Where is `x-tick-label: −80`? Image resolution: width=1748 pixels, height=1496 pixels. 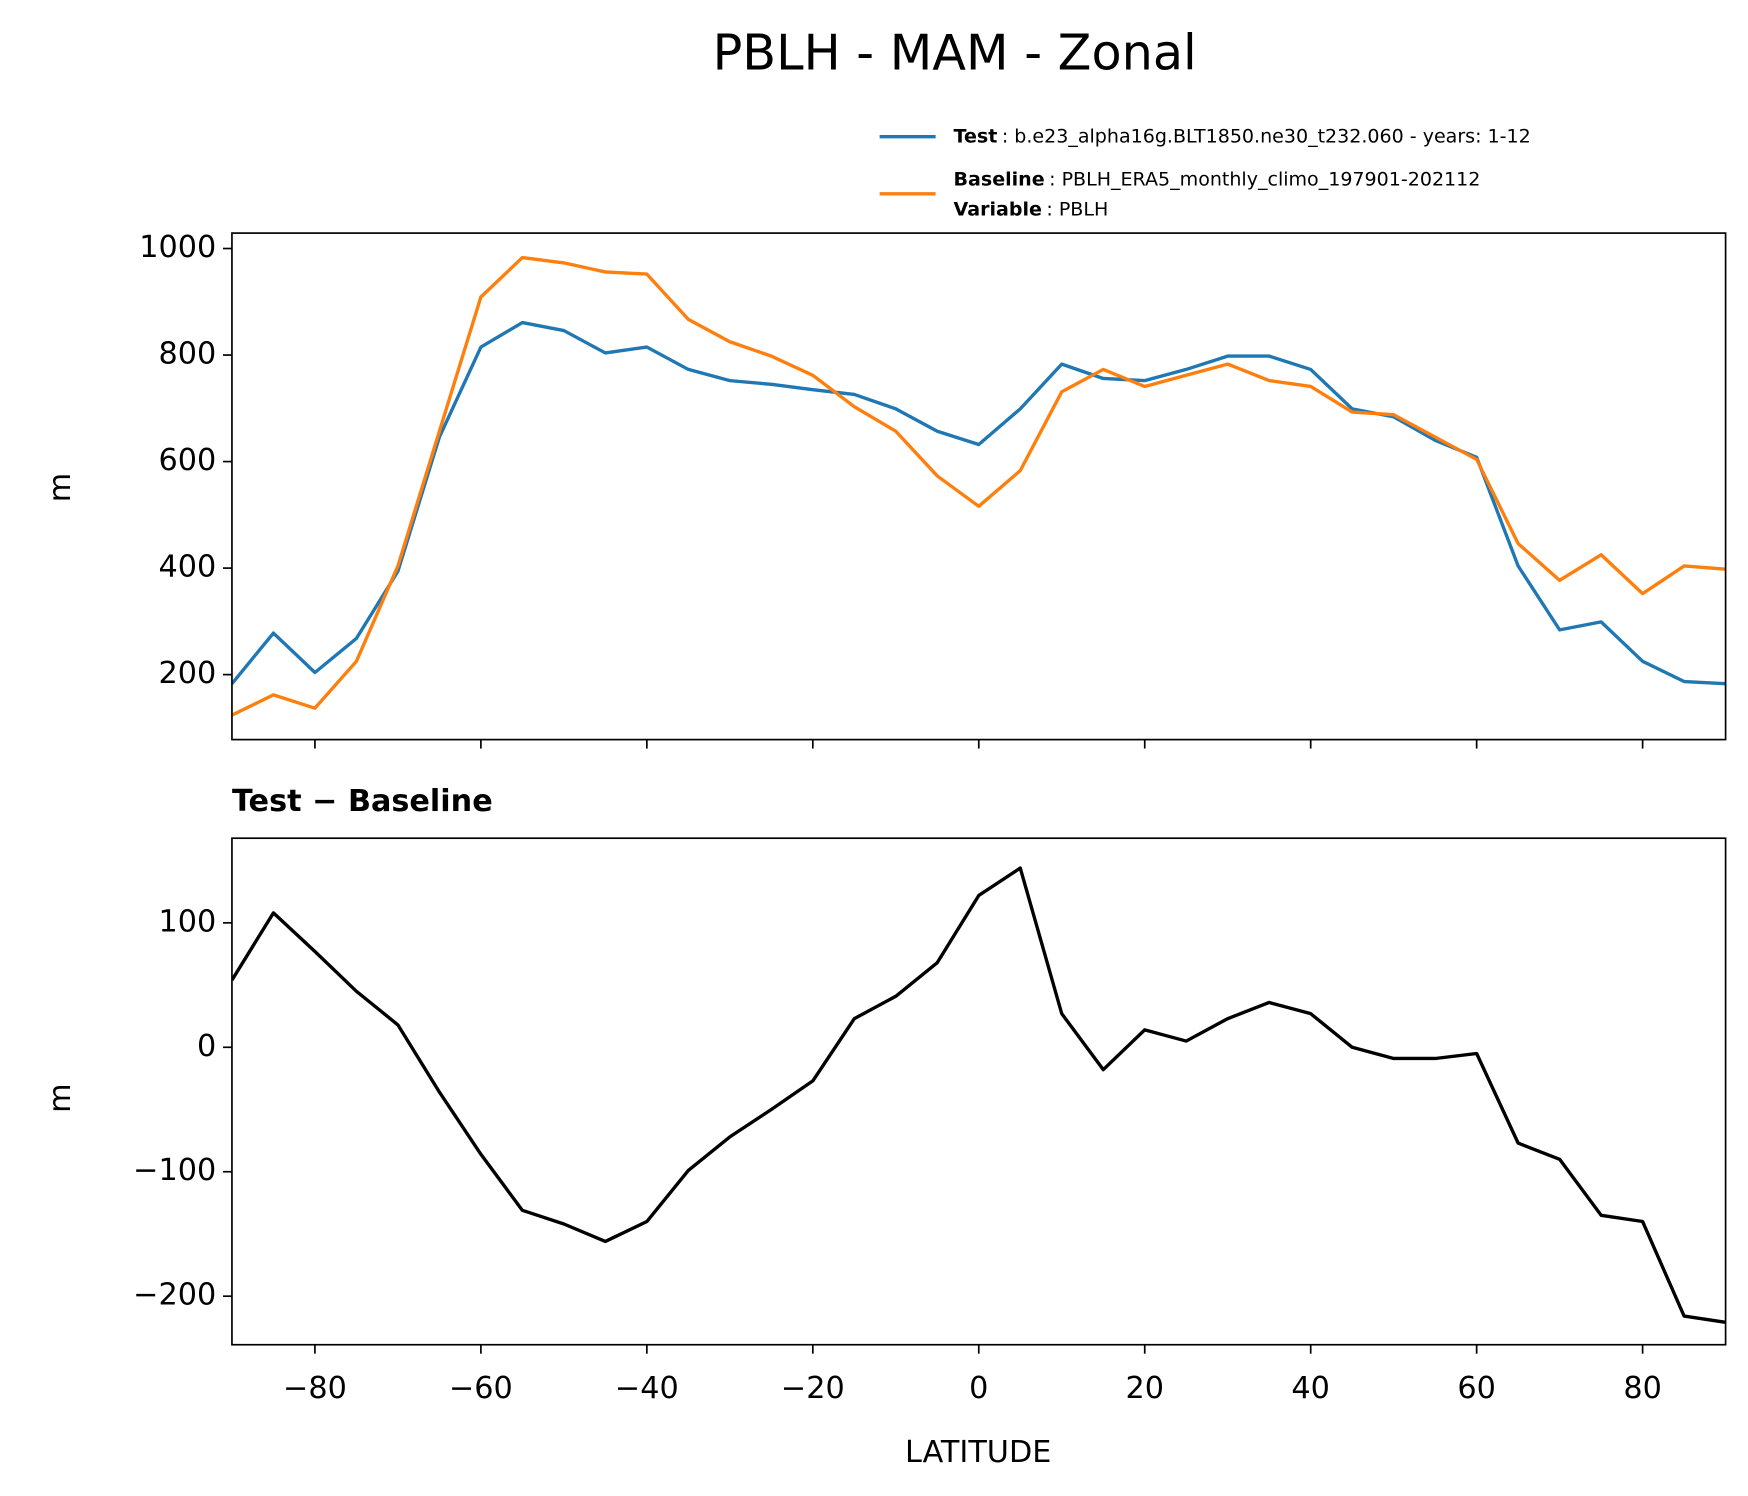
x-tick-label: −80 is located at coordinates (315, 1388).